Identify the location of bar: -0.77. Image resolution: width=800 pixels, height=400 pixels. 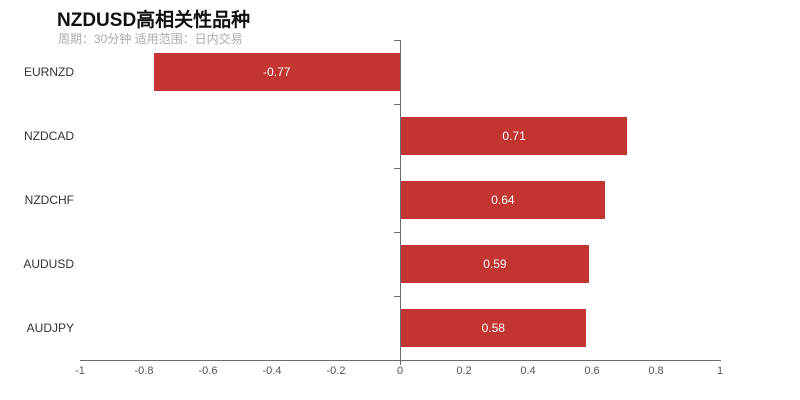
(276, 72).